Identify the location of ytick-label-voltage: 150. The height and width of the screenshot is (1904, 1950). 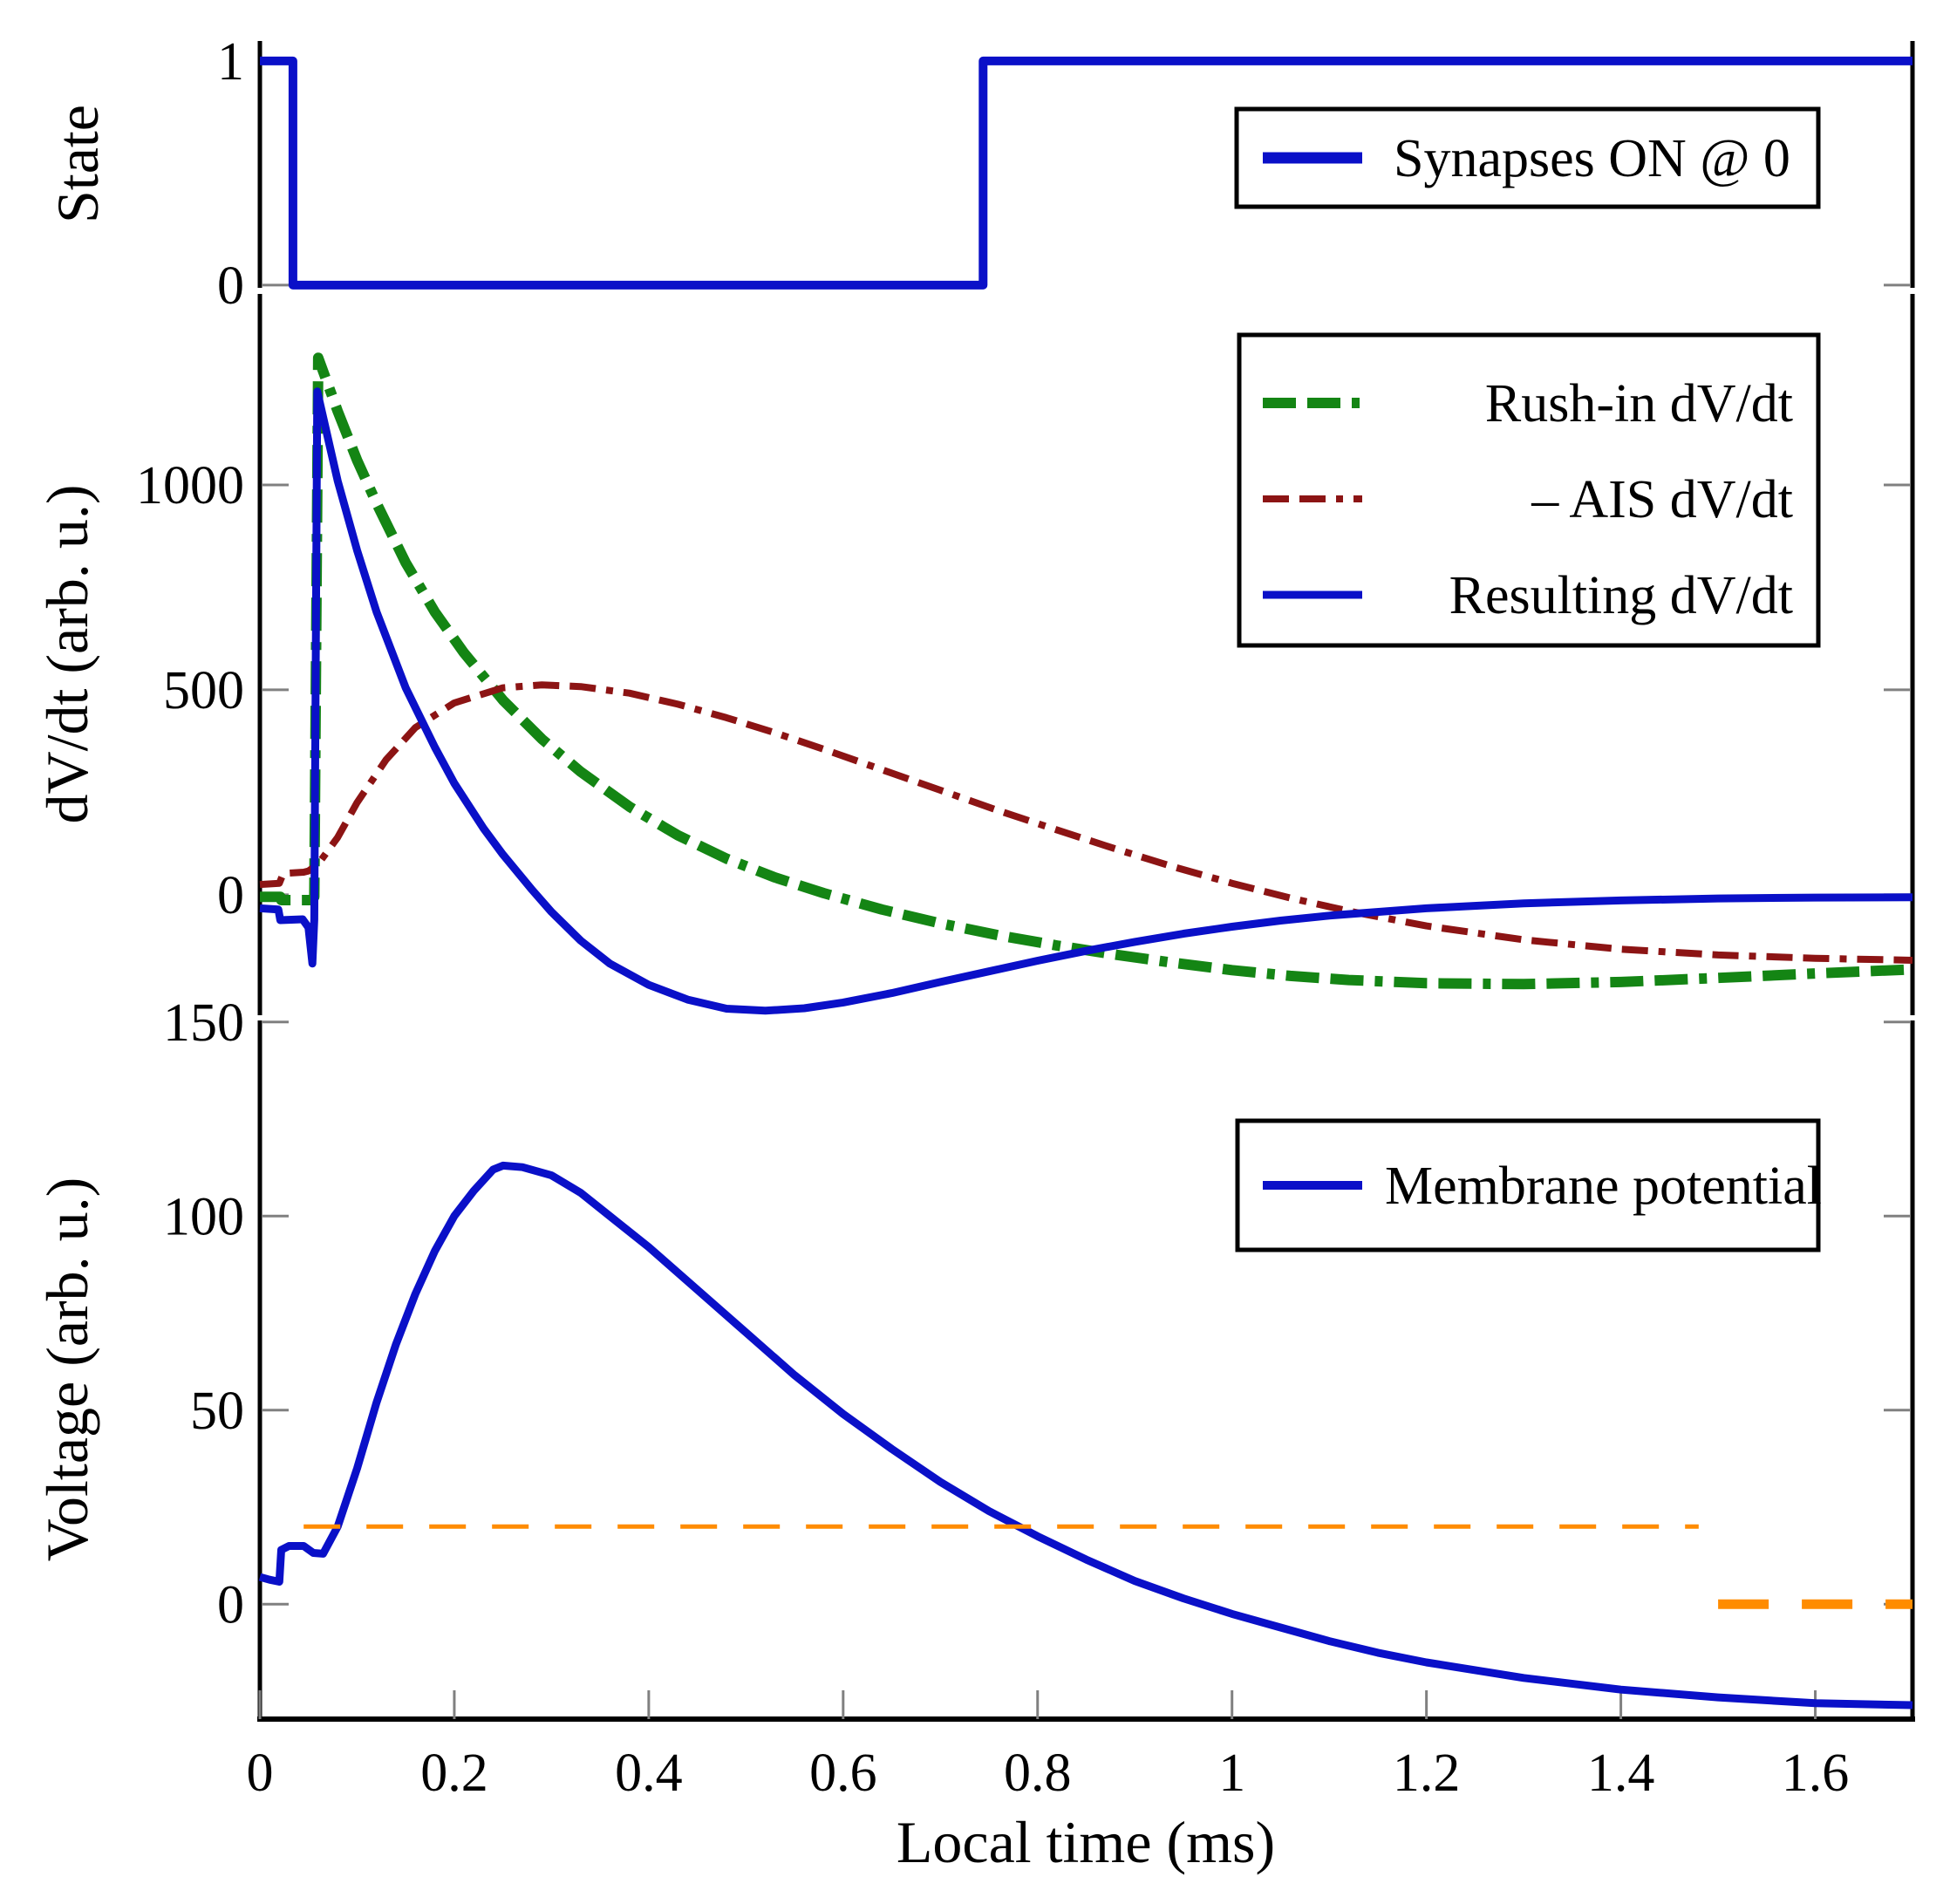
(203, 1023).